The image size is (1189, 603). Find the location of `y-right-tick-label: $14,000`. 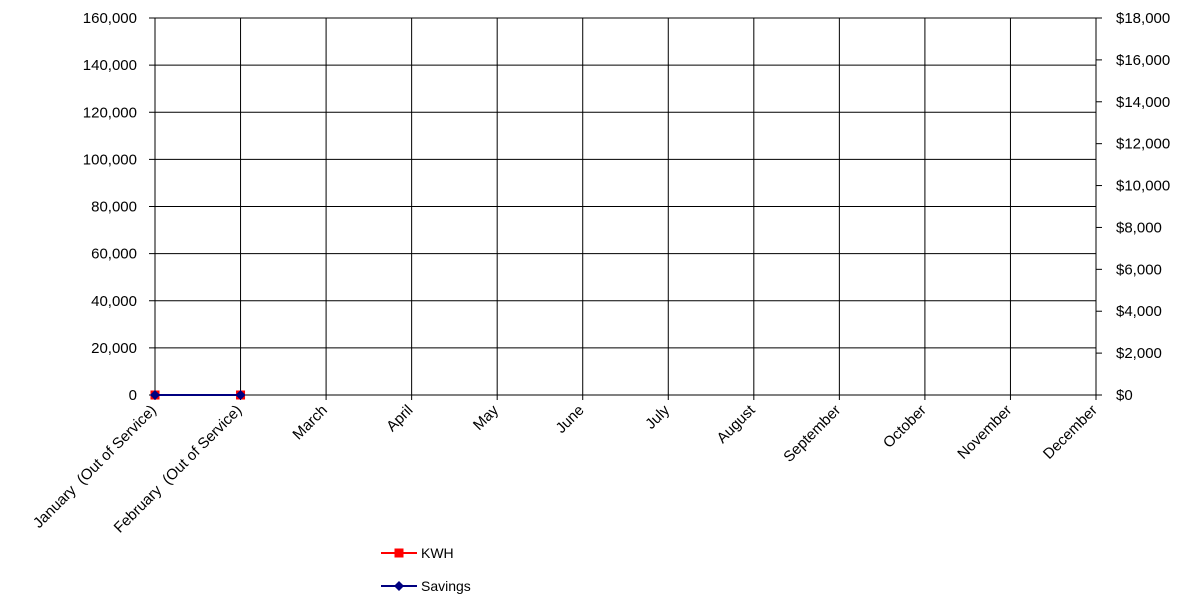

y-right-tick-label: $14,000 is located at coordinates (1143, 102).